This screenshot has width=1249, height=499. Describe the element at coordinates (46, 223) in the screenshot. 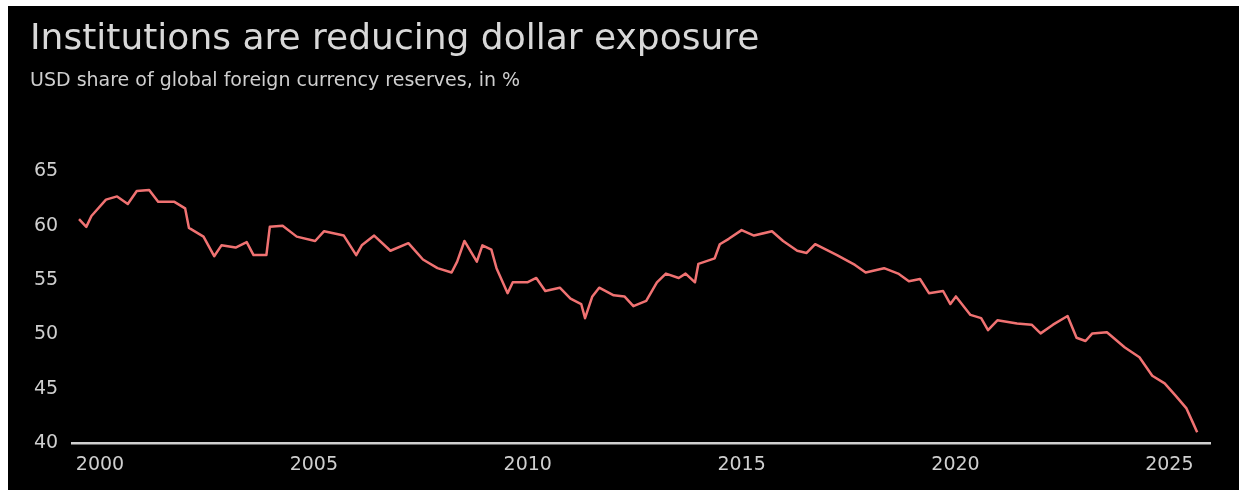

I see `y-tick-label: 60` at that location.